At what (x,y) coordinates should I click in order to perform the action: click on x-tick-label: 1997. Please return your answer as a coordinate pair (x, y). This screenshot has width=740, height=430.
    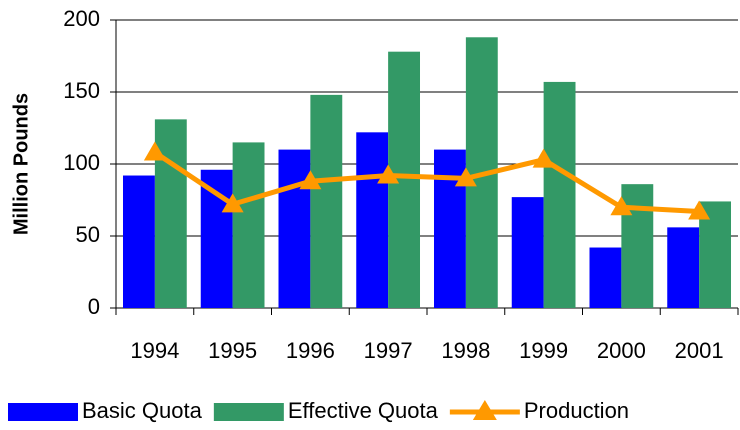
    Looking at the image, I should click on (388, 350).